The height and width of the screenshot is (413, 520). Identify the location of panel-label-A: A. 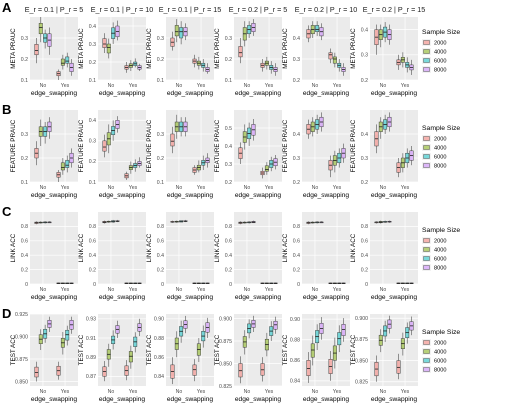
(7, 7).